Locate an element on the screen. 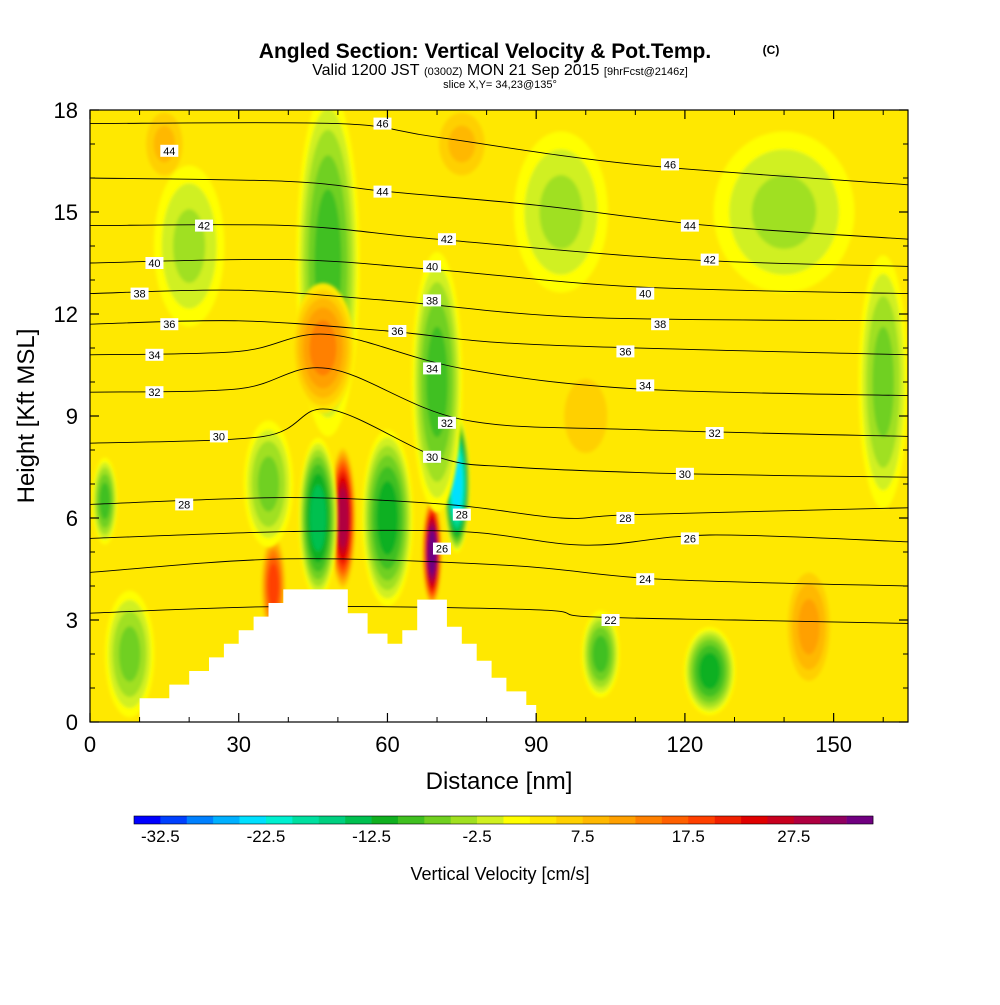 The width and height of the screenshot is (1000, 1005). colorbar-tick-label: -12.5 is located at coordinates (371, 836).